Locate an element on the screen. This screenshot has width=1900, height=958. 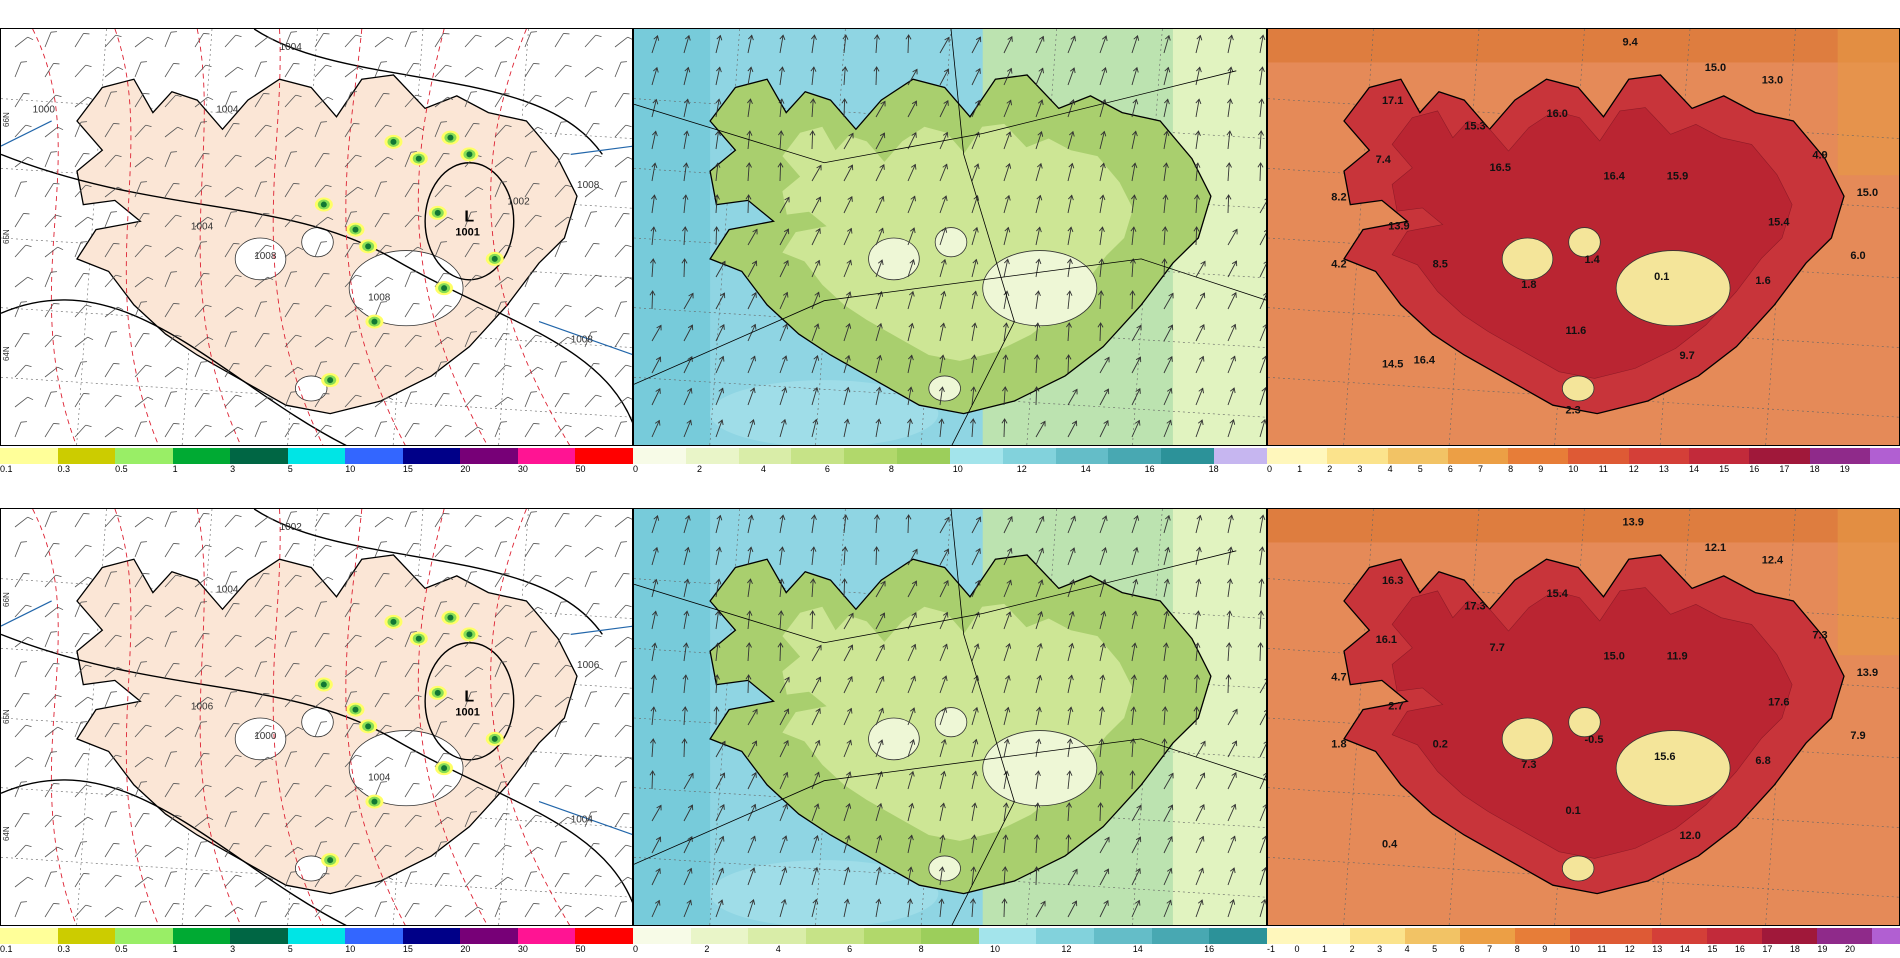
temperature-value: 12.0 is located at coordinates (1689, 836).